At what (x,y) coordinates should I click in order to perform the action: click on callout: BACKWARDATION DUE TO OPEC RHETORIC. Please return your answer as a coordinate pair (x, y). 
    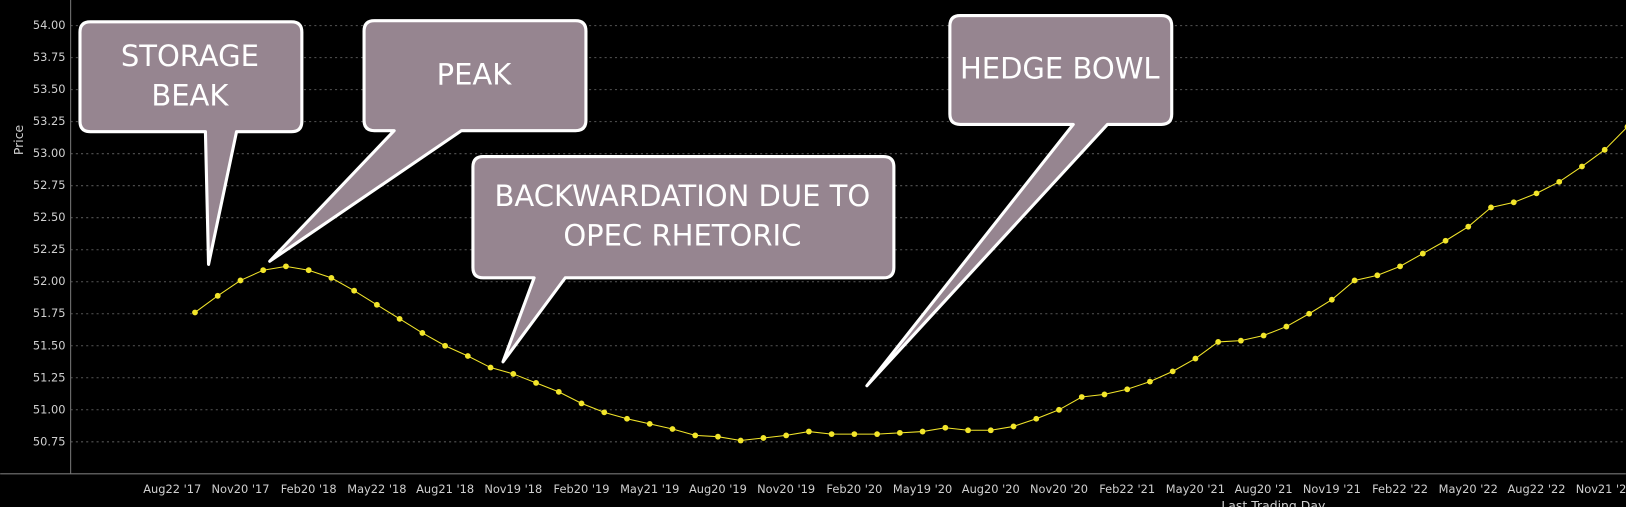
    Looking at the image, I should click on (683, 259).